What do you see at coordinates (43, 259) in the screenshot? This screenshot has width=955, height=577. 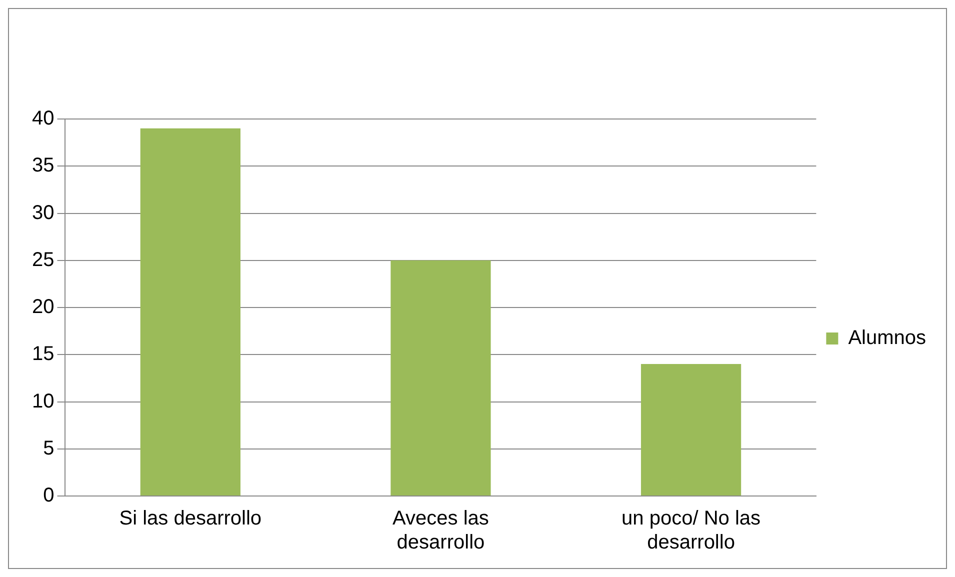 I see `y-tick-label: 25` at bounding box center [43, 259].